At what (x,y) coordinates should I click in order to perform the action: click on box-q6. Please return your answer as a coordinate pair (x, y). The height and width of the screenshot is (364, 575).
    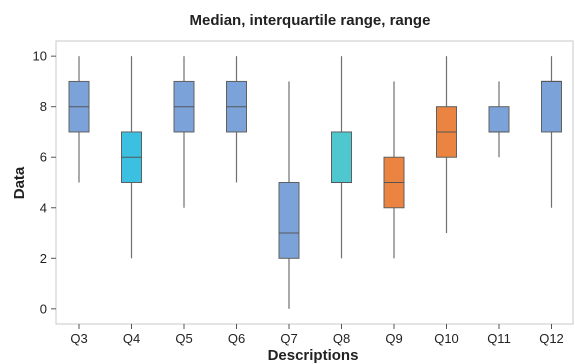
    Looking at the image, I should click on (236, 119).